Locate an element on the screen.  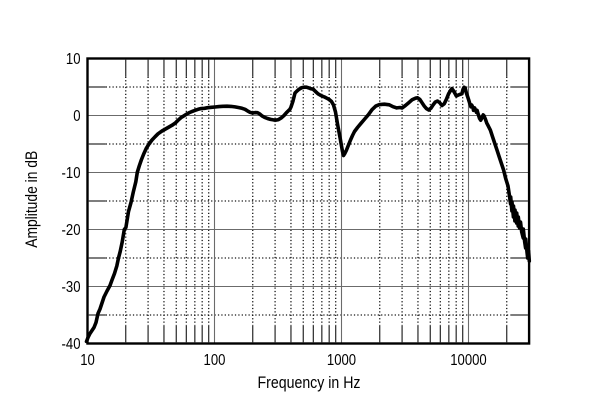
svg-text: -40 is located at coordinates (71, 344).